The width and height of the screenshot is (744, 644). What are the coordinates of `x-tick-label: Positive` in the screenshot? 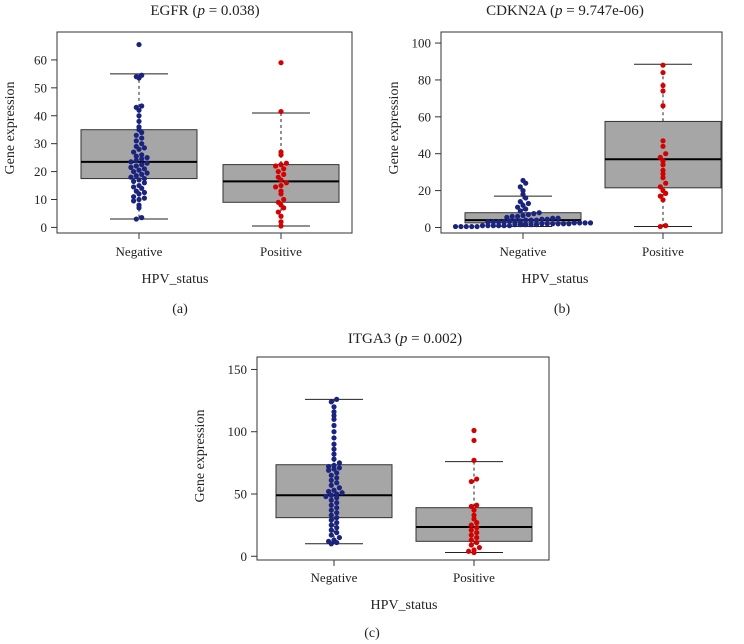 It's located at (281, 251).